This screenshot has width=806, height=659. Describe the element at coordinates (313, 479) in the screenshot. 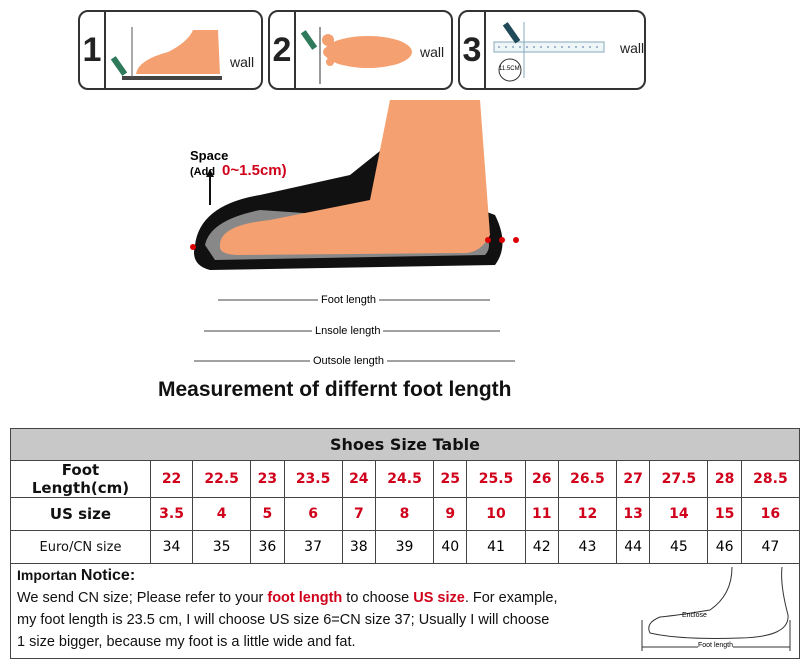

I see `table-cell: 23.5` at that location.